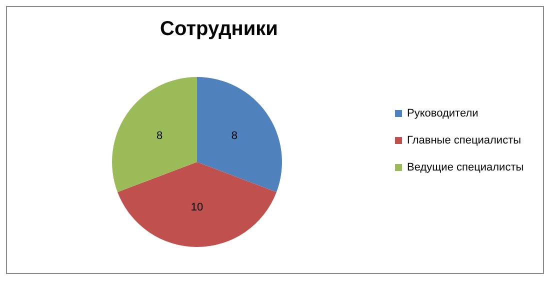 This screenshot has height=281, width=550. Describe the element at coordinates (464, 140) in the screenshot. I see `legend-label: Главные специалисты` at that location.